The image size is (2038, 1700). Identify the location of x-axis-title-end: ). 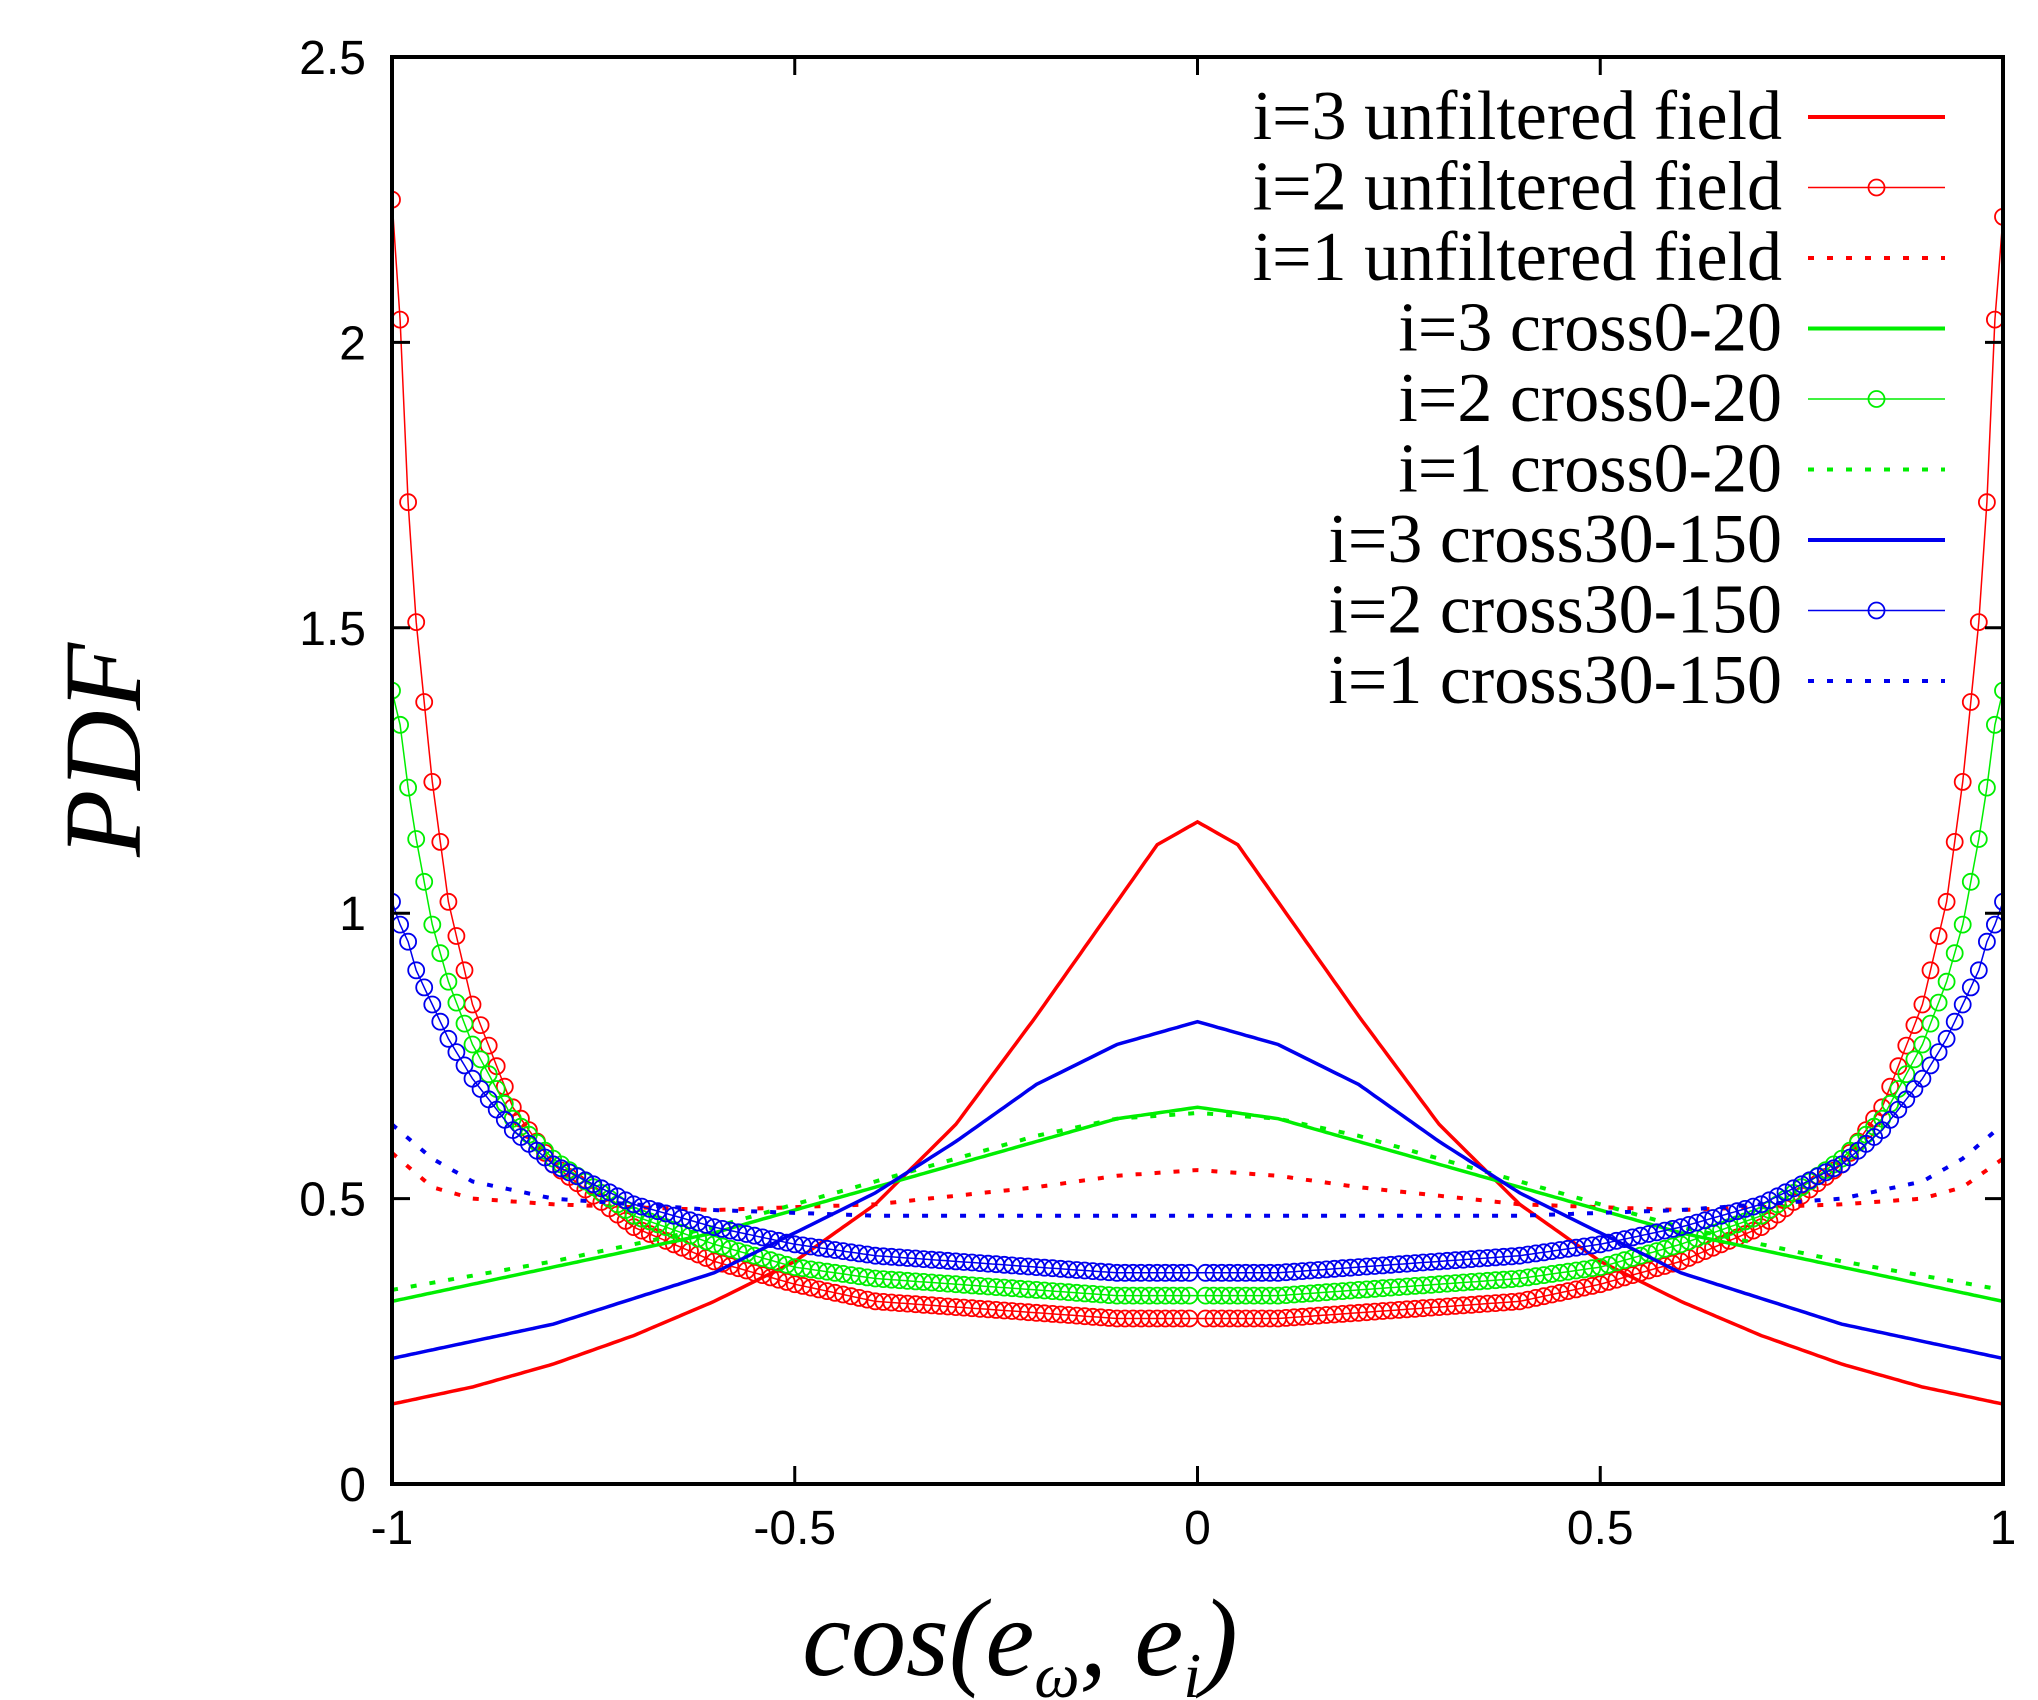
(1216, 1638).